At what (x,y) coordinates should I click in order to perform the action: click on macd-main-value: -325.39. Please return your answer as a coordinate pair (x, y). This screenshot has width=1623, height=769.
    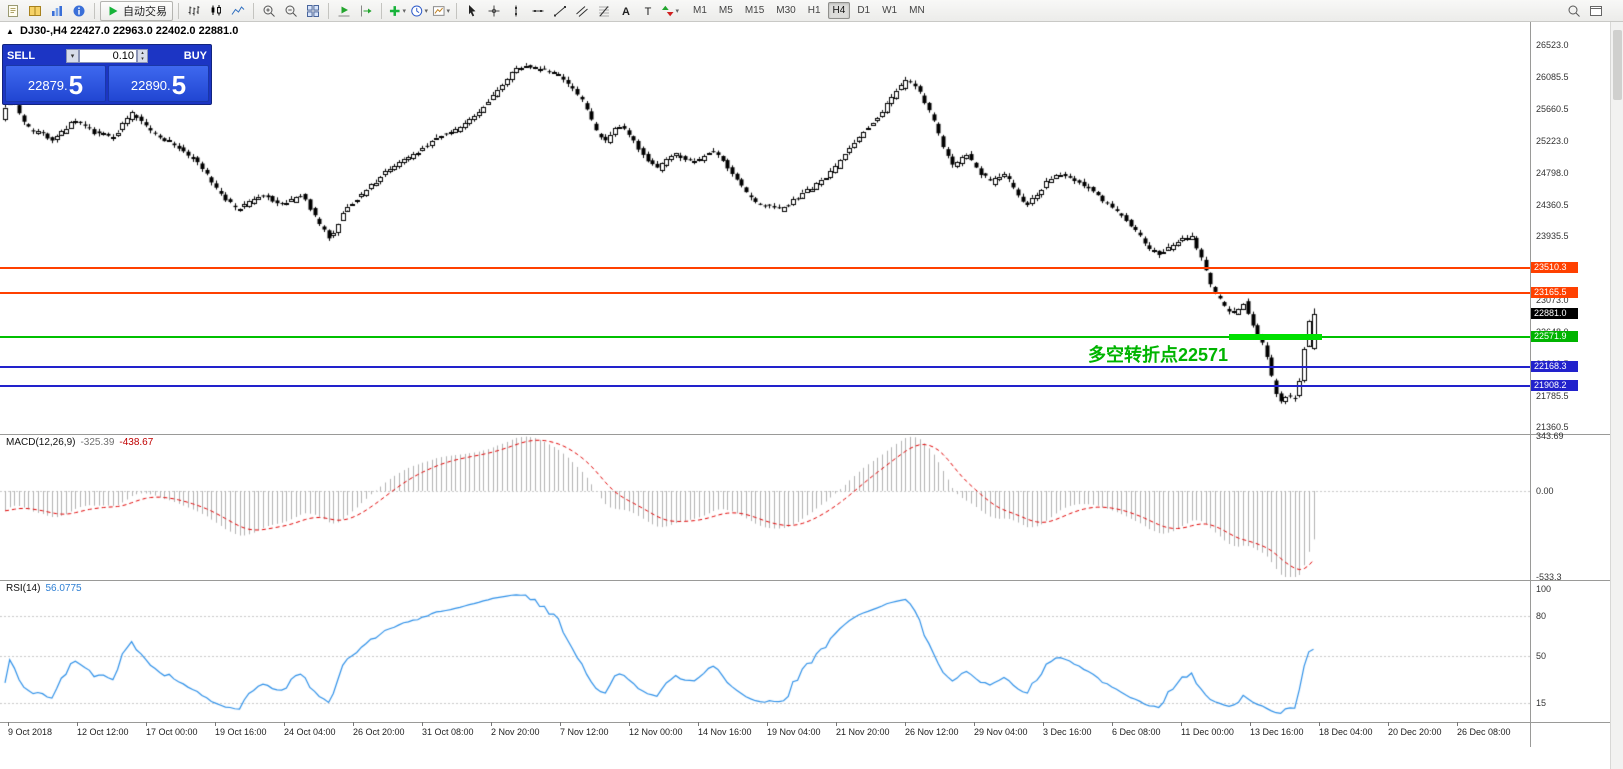
    Looking at the image, I should click on (97, 442).